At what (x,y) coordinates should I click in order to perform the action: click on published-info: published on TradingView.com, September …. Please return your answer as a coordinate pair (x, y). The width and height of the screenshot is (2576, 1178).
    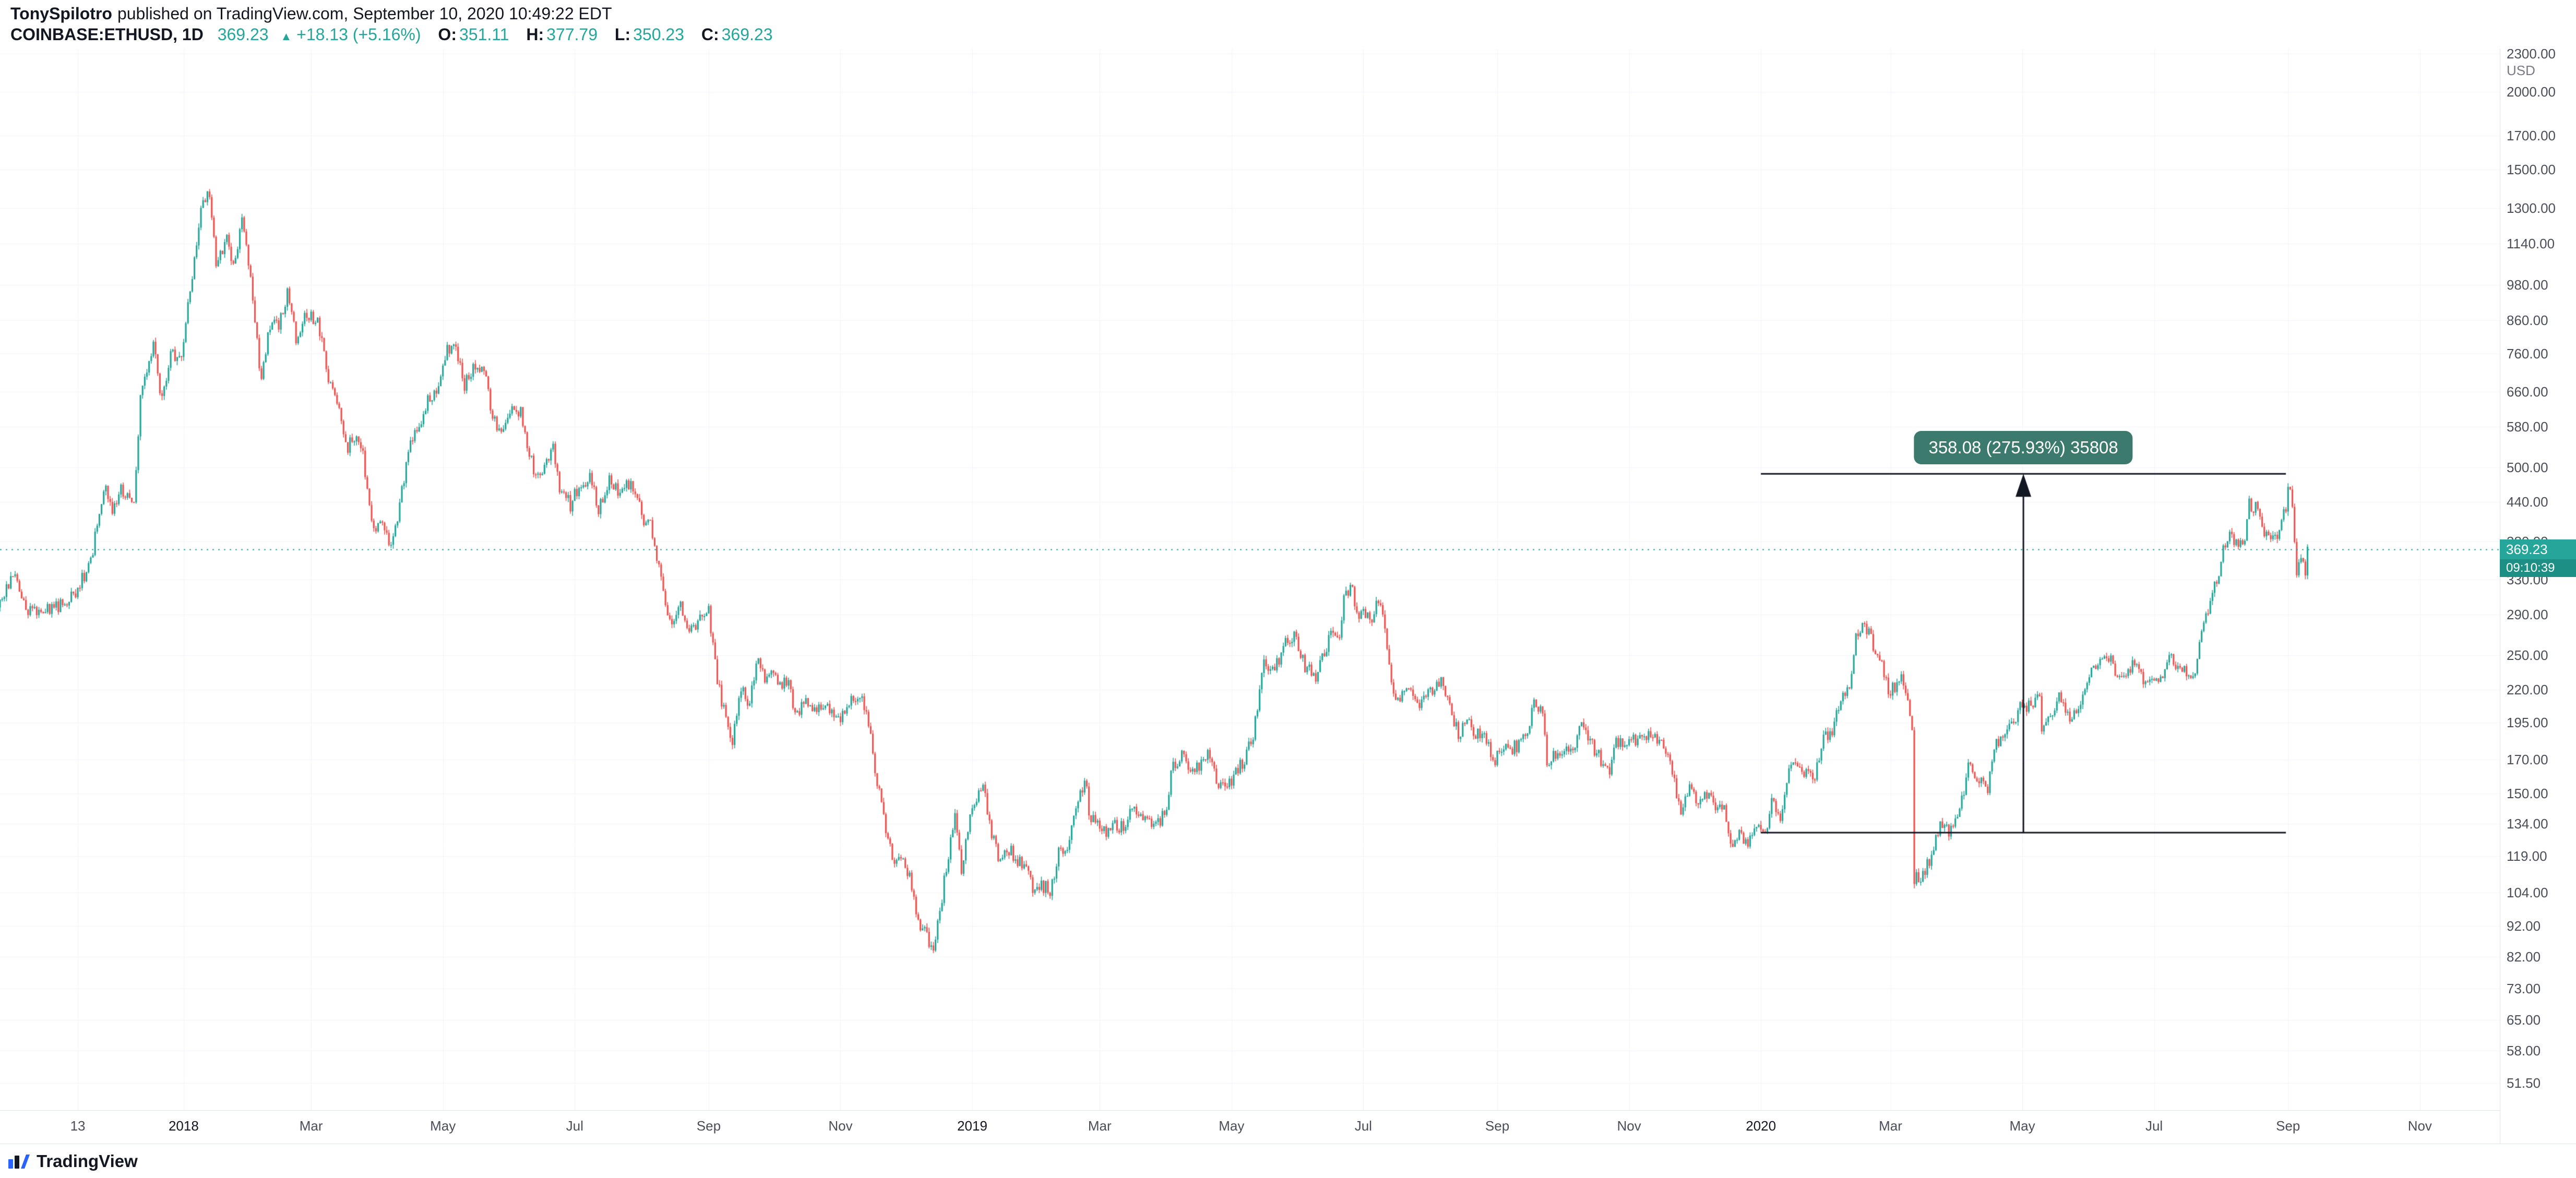
    Looking at the image, I should click on (365, 13).